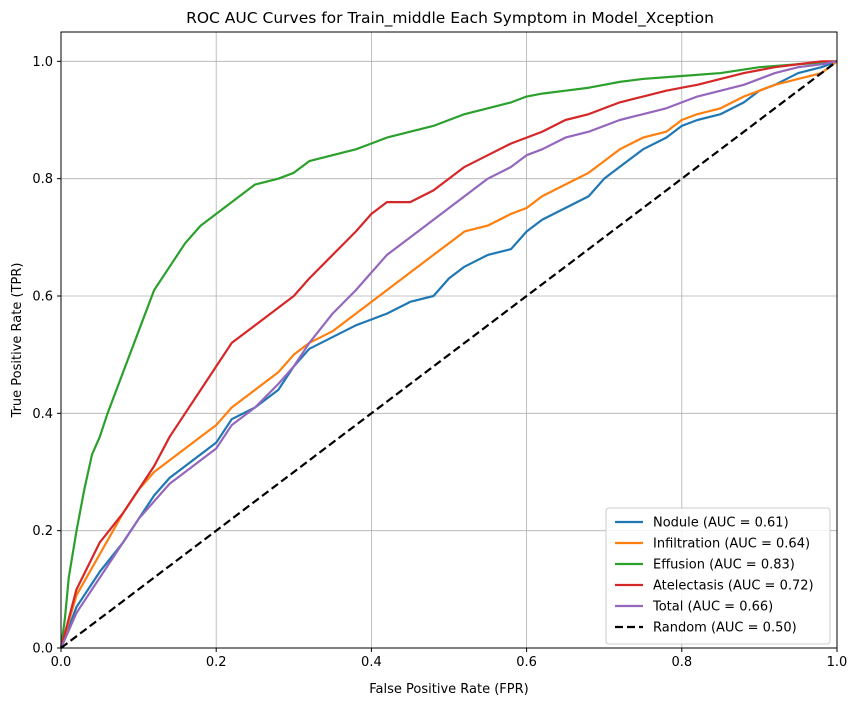  Describe the element at coordinates (42, 531) in the screenshot. I see `y-tick-label: 0.2` at that location.